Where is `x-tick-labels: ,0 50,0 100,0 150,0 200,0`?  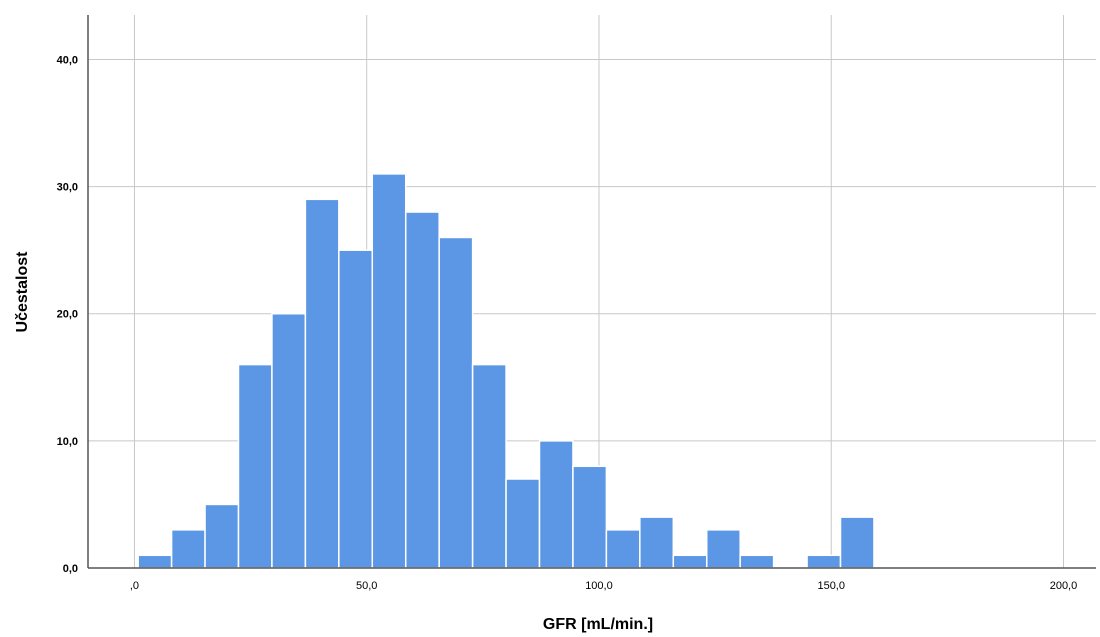
x-tick-labels: ,0 50,0 100,0 150,0 200,0 is located at coordinates (603, 586).